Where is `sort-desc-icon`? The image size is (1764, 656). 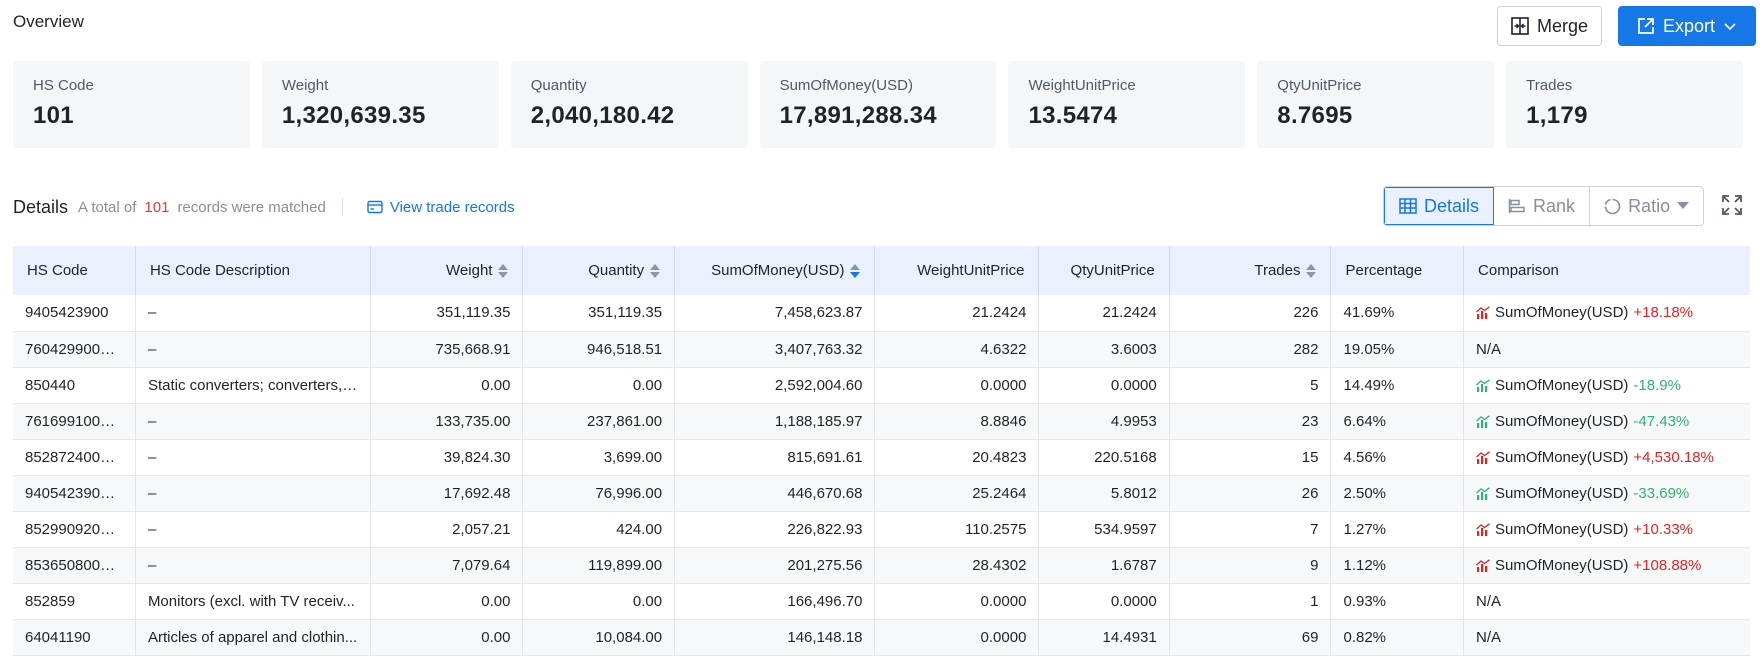
sort-desc-icon is located at coordinates (855, 271).